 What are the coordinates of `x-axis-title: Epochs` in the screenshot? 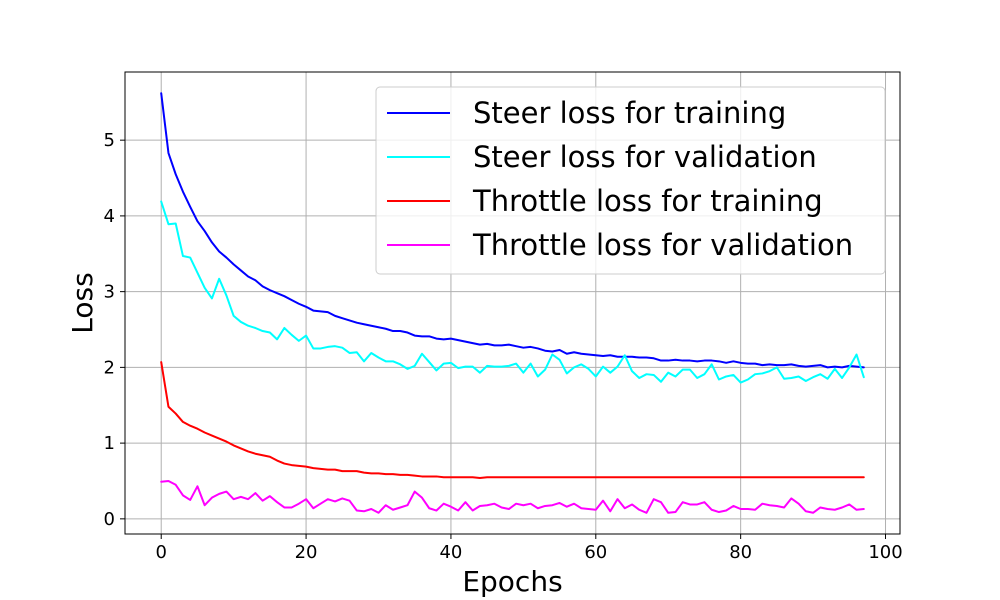 It's located at (512, 581).